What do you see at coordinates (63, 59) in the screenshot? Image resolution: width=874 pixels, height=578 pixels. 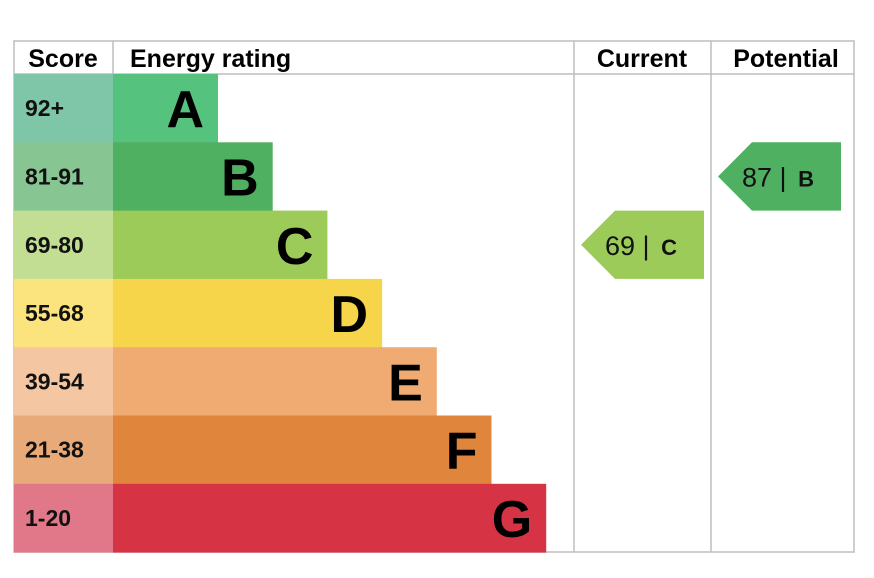 I see `header-score: Score` at bounding box center [63, 59].